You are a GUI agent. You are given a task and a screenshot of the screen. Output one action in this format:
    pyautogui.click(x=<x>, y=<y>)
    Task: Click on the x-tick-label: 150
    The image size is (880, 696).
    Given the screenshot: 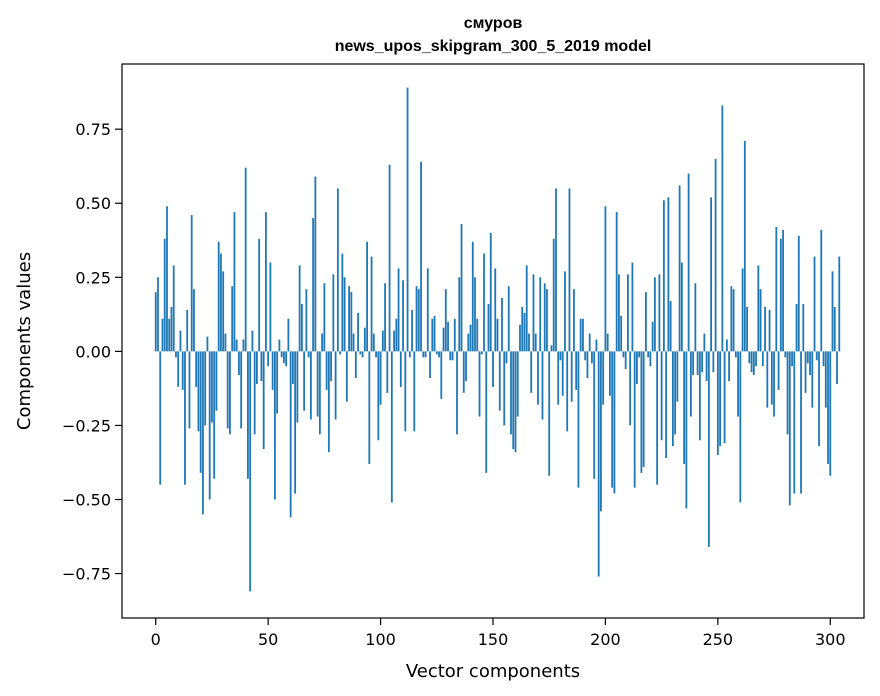 What is the action you would take?
    pyautogui.click(x=493, y=639)
    